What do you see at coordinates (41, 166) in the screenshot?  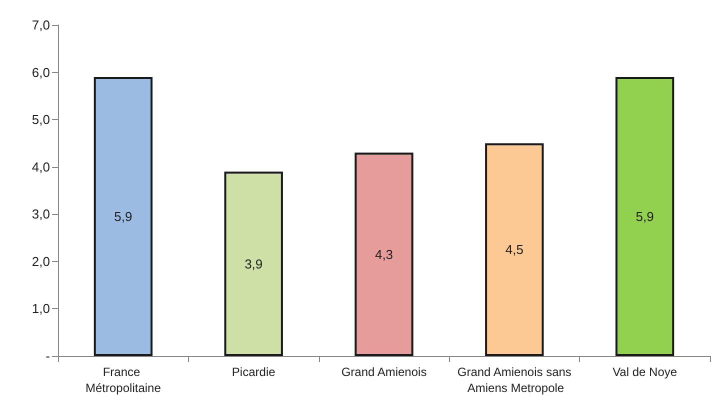 I see `y-tick-label: 4,0` at bounding box center [41, 166].